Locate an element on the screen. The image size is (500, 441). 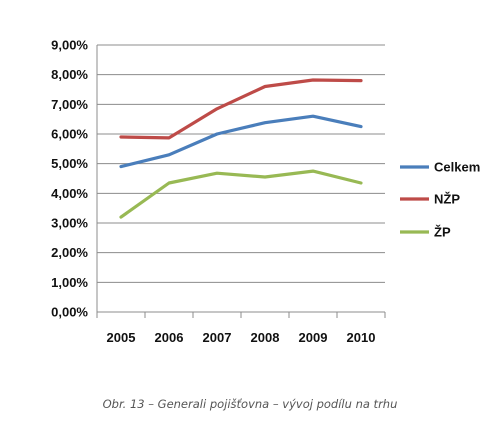
y-tick-label: 4,00% is located at coordinates (69, 193).